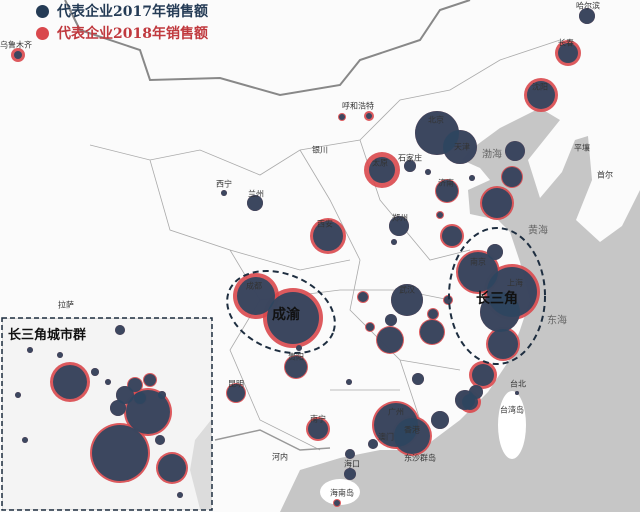 Image resolution: width=640 pixels, height=512 pixels. I want to click on city-label: 兰州, so click(256, 194).